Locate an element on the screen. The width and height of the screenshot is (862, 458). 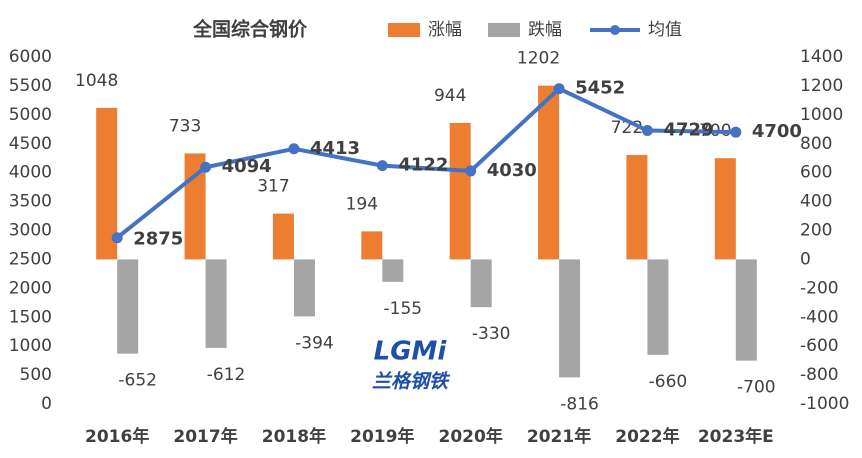
y-tick-label: 4500 is located at coordinates (30, 144).